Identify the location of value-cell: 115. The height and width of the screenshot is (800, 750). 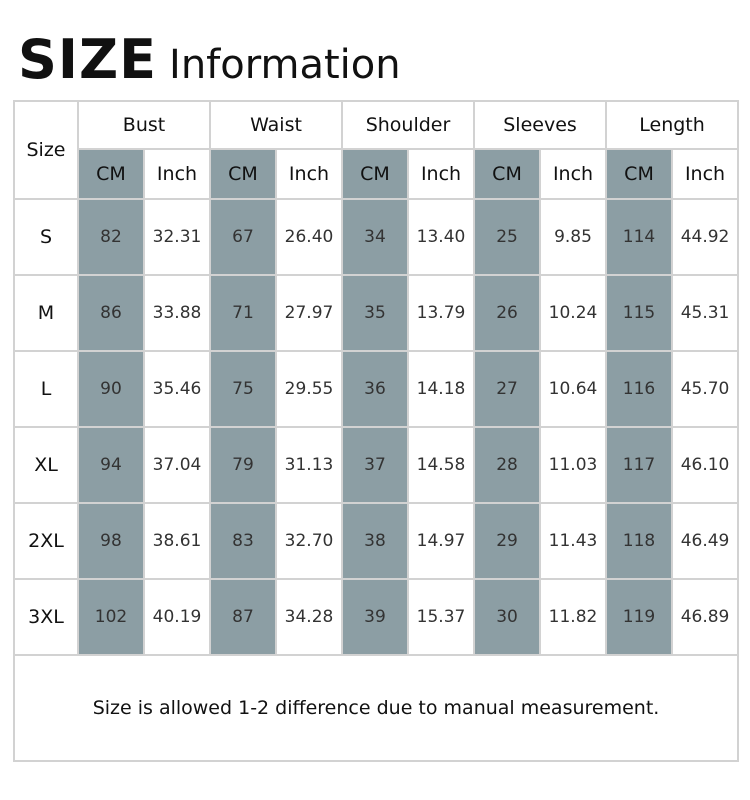
(639, 313).